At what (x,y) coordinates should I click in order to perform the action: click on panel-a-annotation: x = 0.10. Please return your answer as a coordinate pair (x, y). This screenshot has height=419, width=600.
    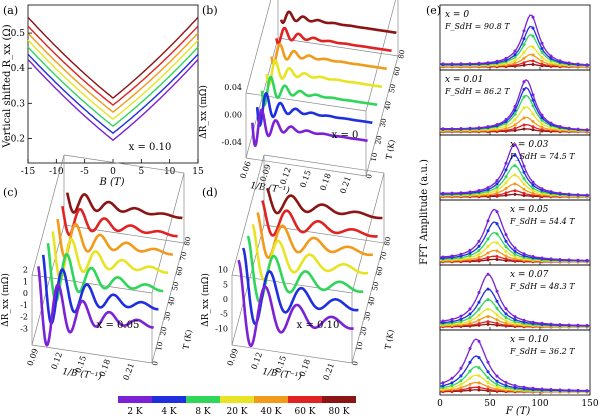
    Looking at the image, I should click on (150, 147).